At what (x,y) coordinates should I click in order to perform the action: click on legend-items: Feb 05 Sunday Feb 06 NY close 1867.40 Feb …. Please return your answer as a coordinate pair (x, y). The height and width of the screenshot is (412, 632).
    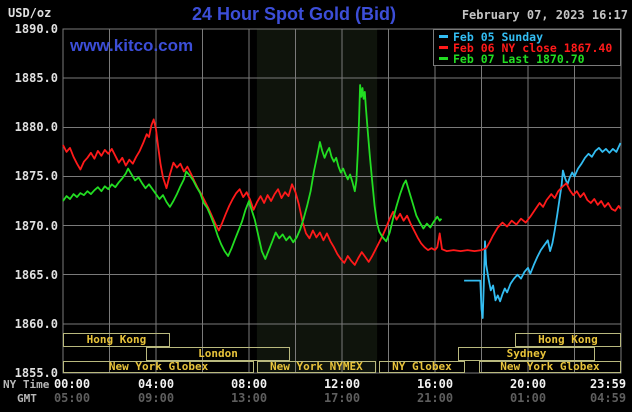
    Looking at the image, I should click on (527, 47).